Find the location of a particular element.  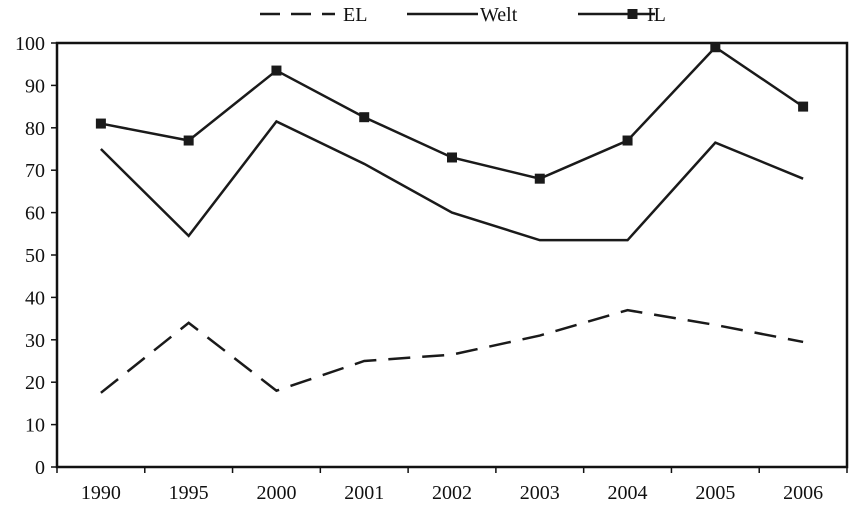

x-tick-label: 1995 is located at coordinates (189, 493).